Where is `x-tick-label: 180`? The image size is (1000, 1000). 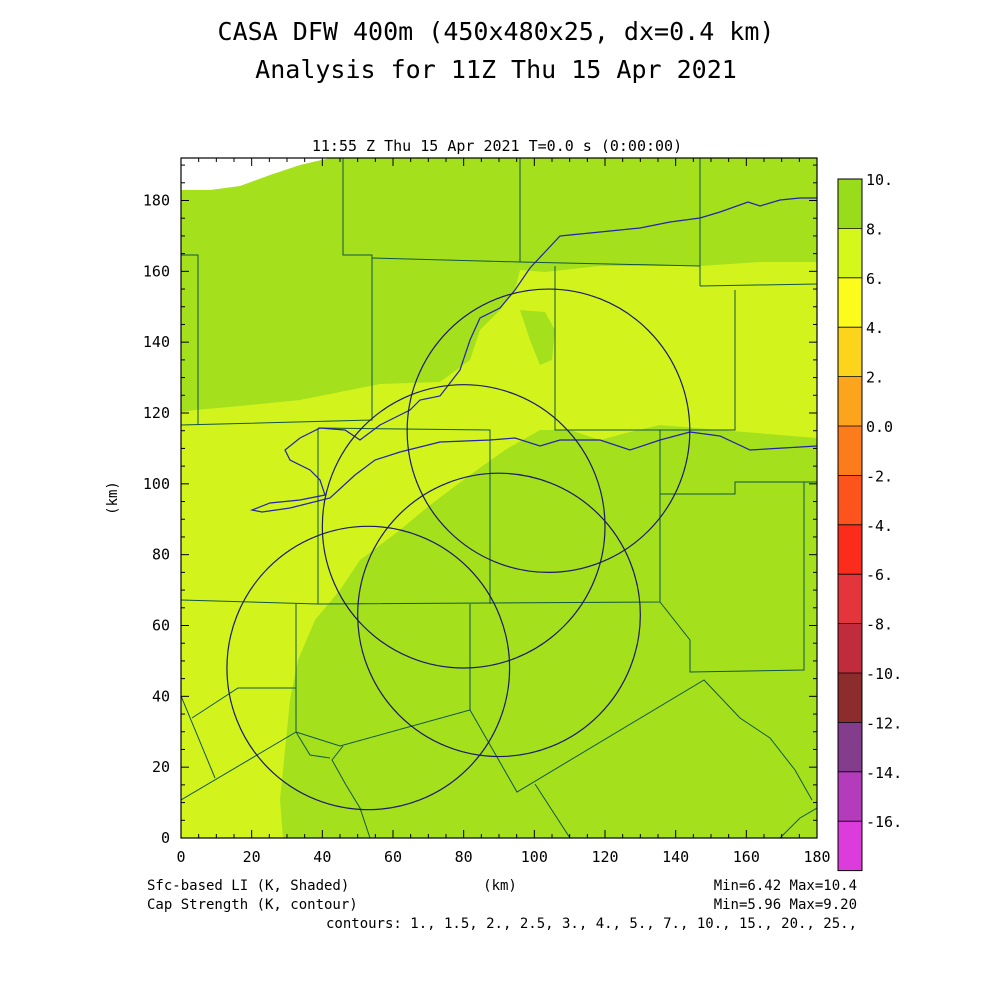 x-tick-label: 180 is located at coordinates (816, 857).